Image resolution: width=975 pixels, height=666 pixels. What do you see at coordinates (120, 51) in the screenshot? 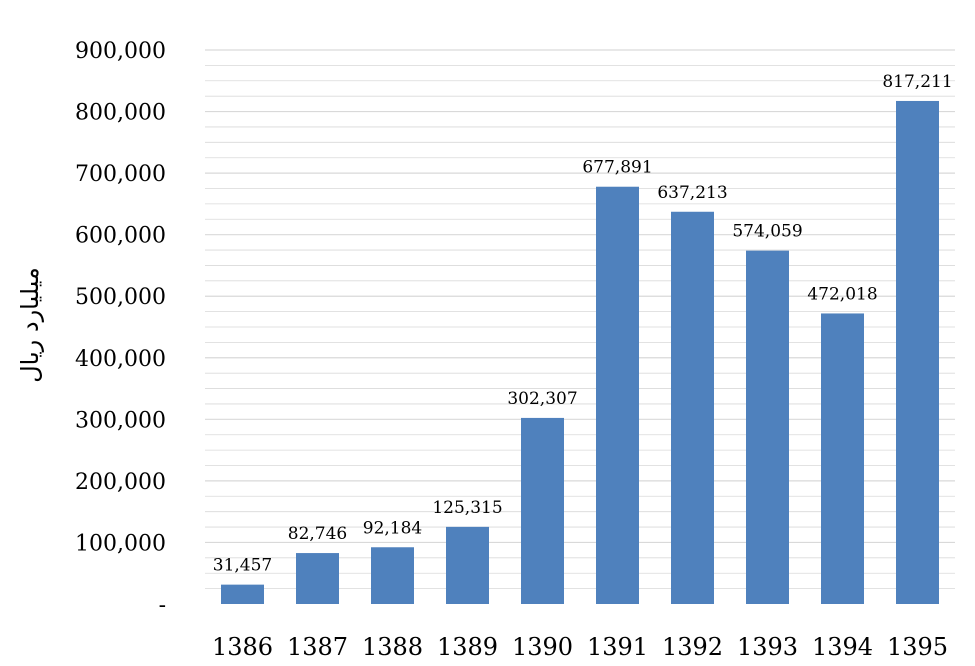
I see `y-tick-label: 900,000` at bounding box center [120, 51].